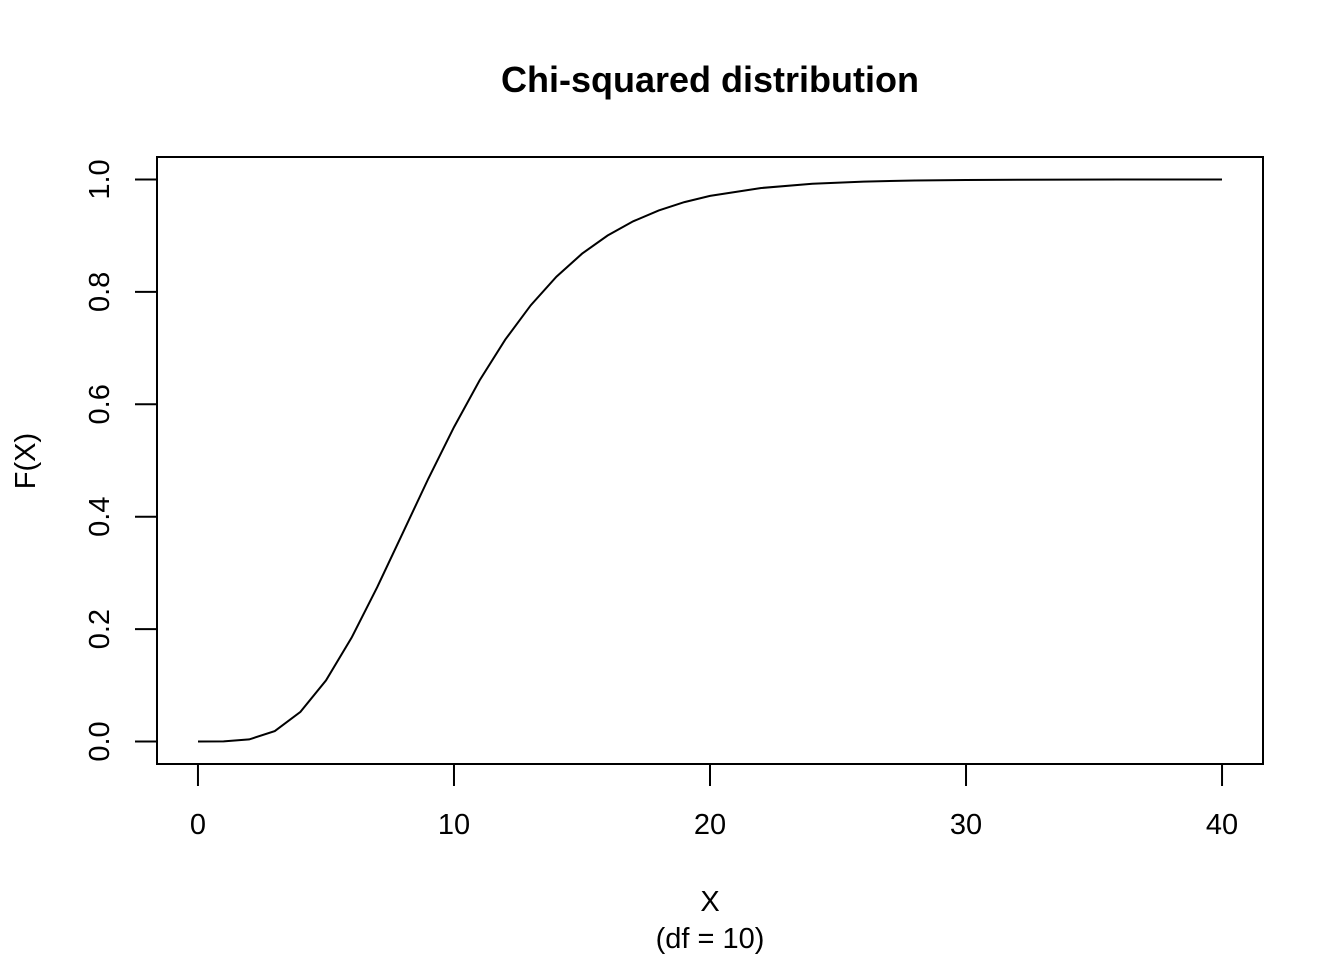 This screenshot has height=960, width=1344. What do you see at coordinates (100, 741) in the screenshot?
I see `y-tick-label: 0.0` at bounding box center [100, 741].